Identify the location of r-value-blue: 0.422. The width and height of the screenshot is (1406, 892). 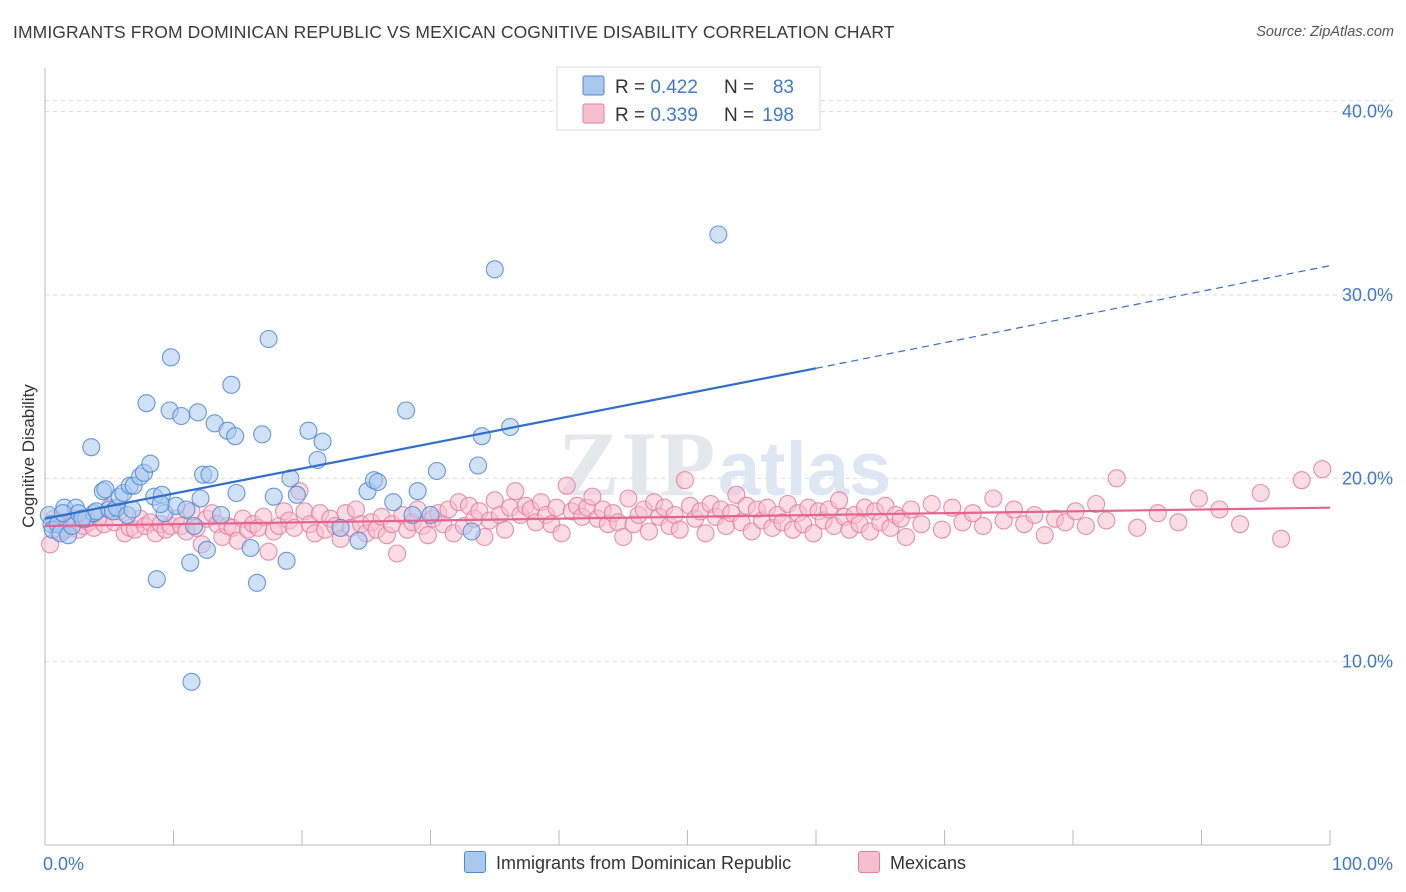
(674, 87).